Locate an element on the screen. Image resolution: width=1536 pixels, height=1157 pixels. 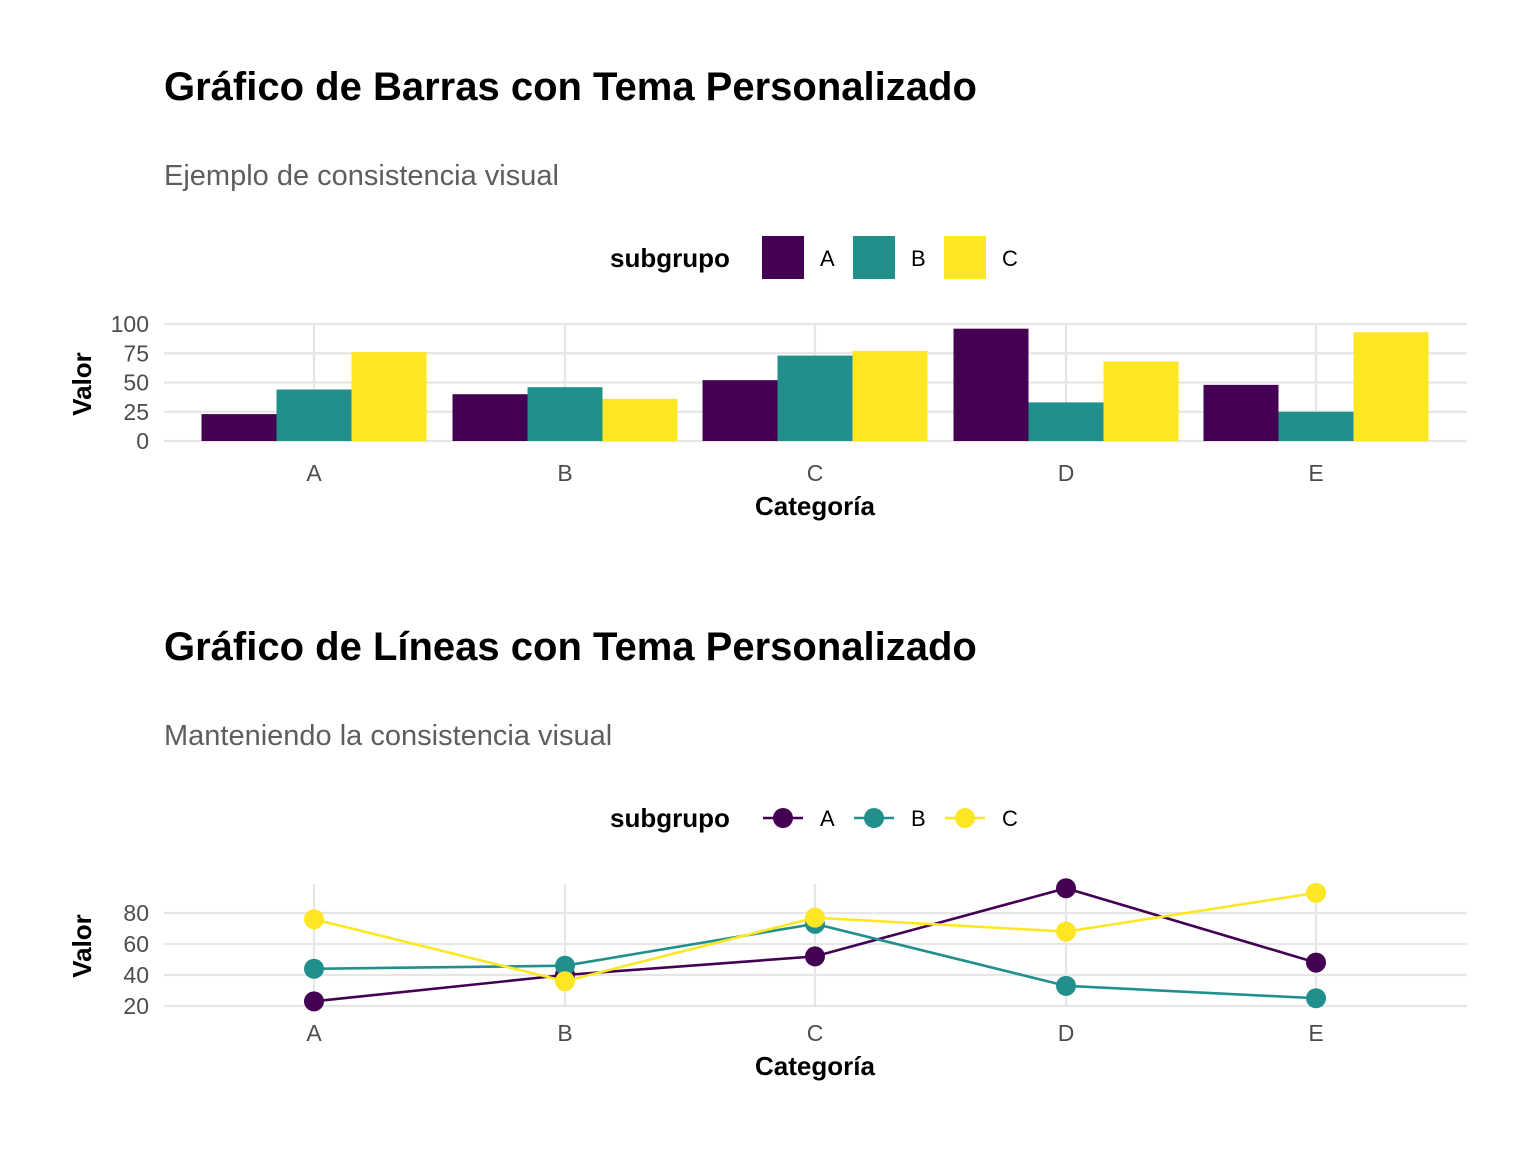
line-point-b-b is located at coordinates (565, 965).